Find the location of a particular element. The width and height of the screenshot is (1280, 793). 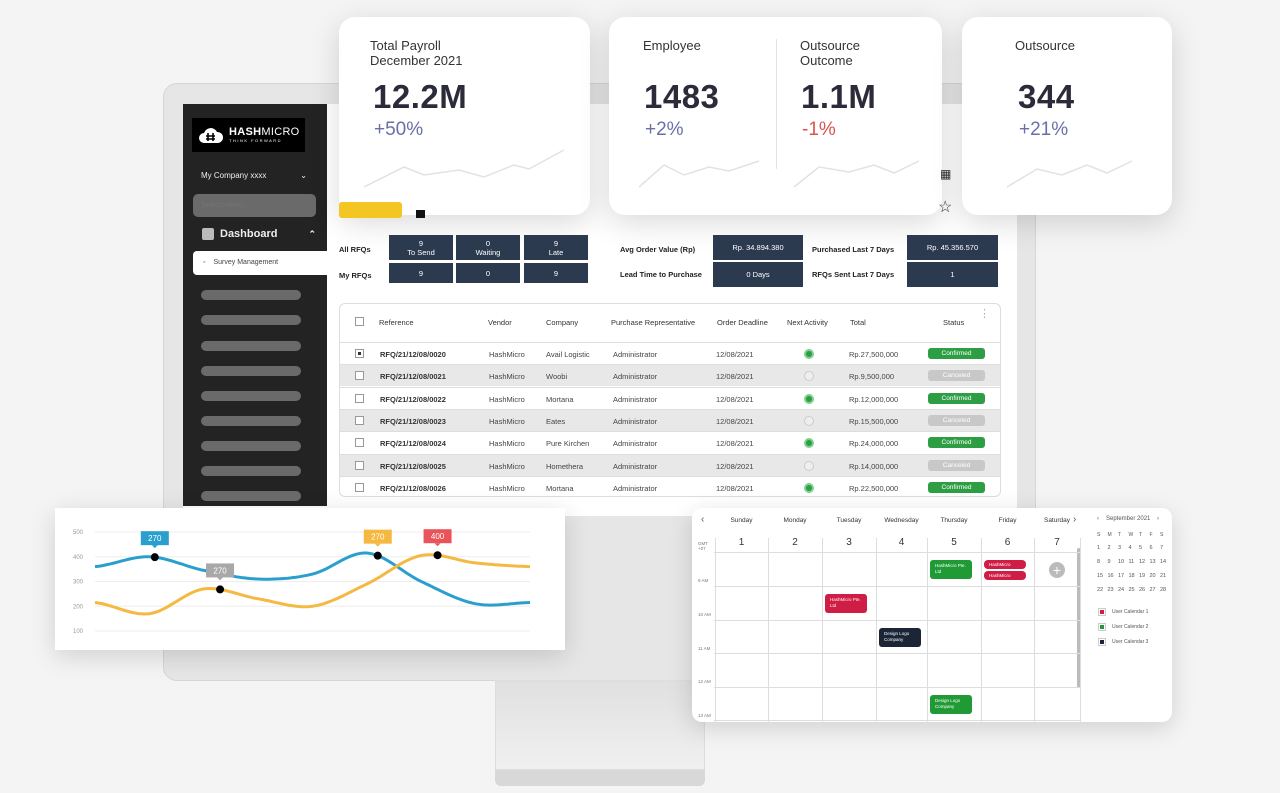

date-number: 3 is located at coordinates (849, 542).